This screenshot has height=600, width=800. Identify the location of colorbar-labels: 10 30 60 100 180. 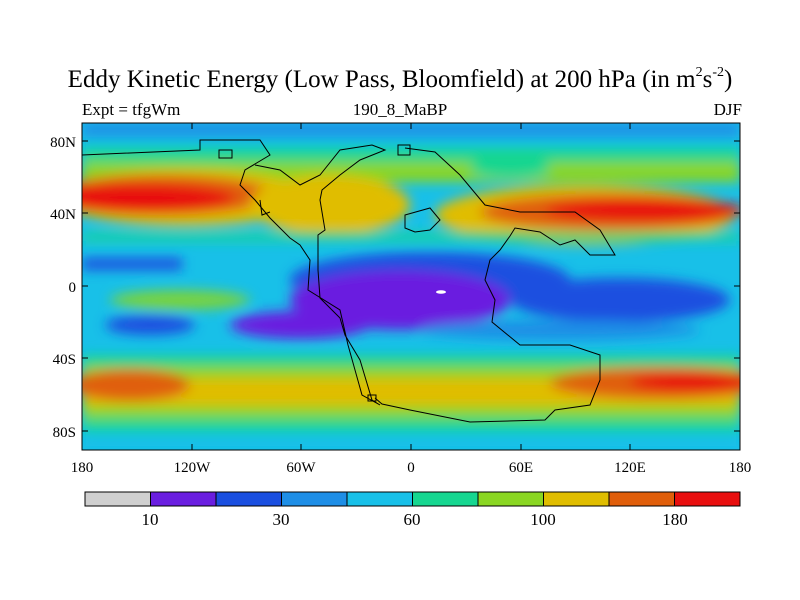
(415, 519).